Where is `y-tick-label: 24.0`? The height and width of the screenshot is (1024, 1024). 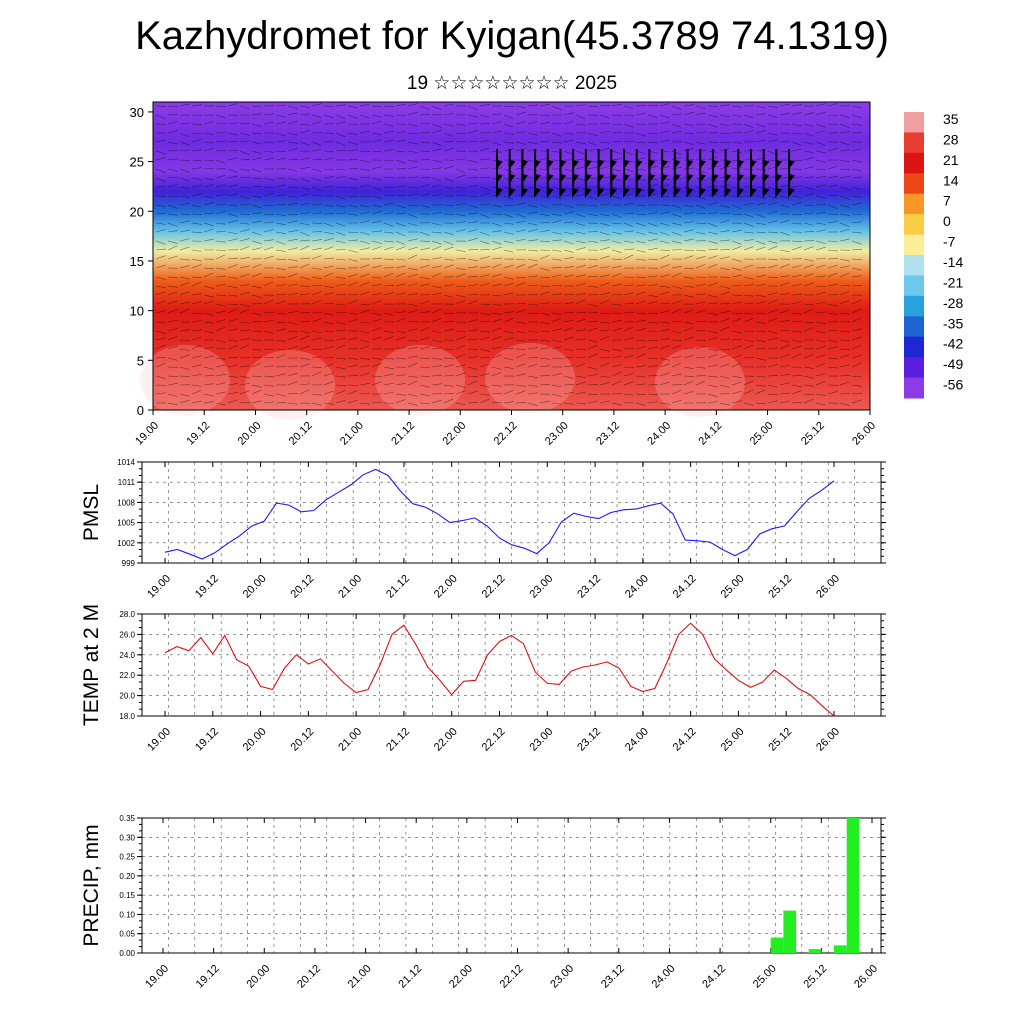 y-tick-label: 24.0 is located at coordinates (127, 655).